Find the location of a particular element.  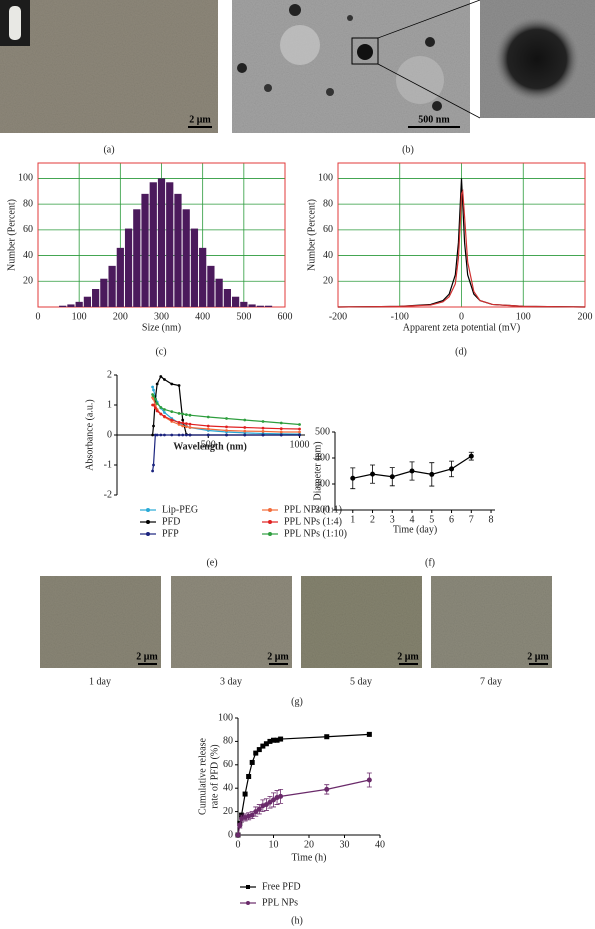

panel-label: (e) is located at coordinates (211, 562).